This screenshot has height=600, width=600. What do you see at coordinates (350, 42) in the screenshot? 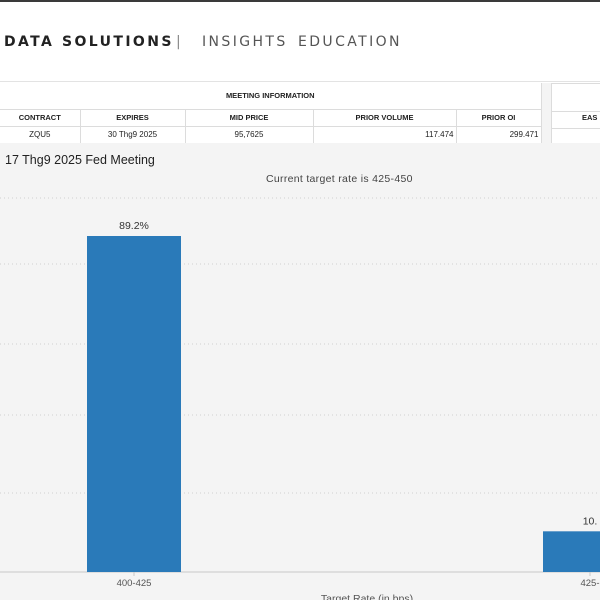
I see `nav-education: EDUCATION` at bounding box center [350, 42].